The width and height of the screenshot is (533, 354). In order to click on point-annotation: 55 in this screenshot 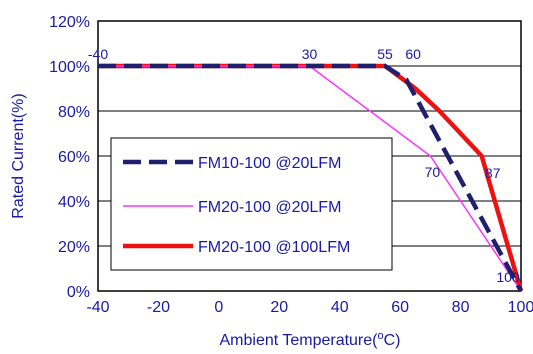, I will do `click(385, 54)`.